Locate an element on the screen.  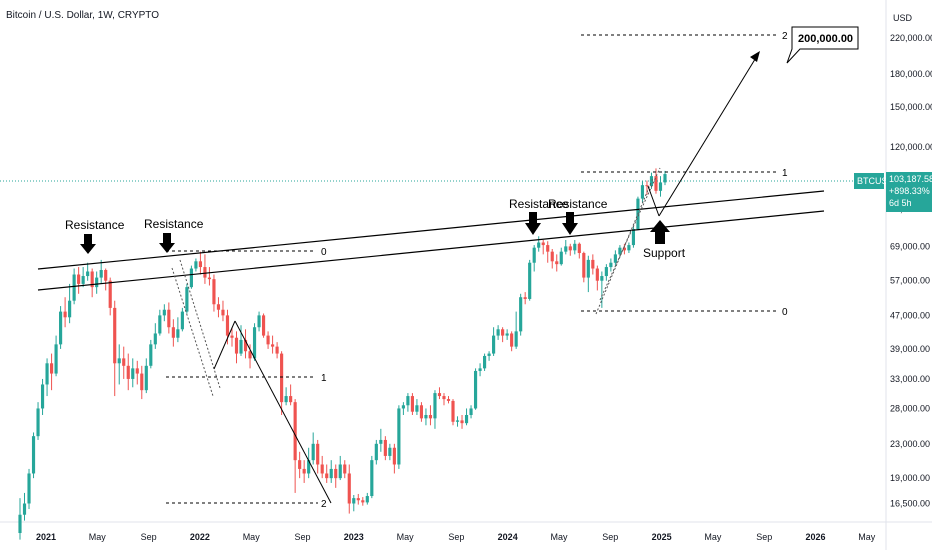
y-tick-label: 220,000.00 is located at coordinates (911, 38).